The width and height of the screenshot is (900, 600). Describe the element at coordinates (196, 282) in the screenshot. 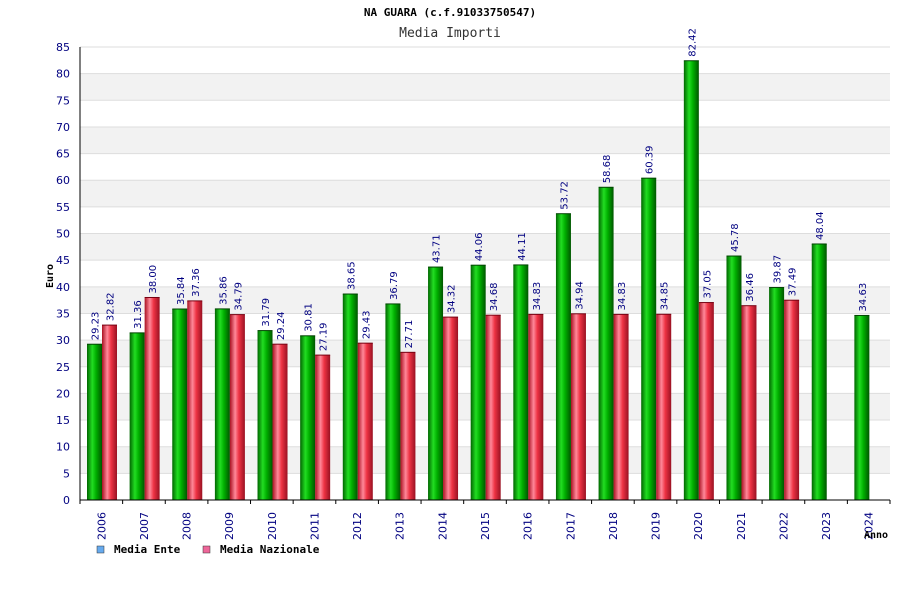

I see `value-label-media-nazionale-2008: 37.36` at that location.